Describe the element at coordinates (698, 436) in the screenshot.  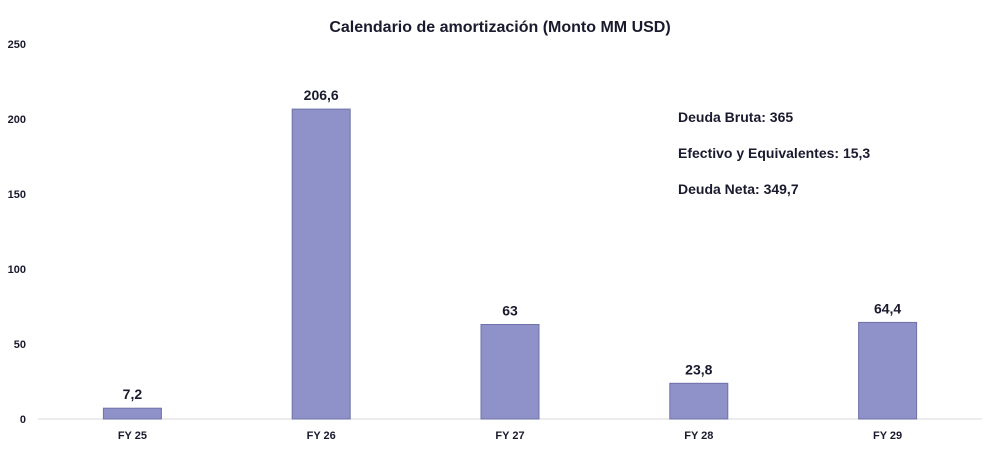
I see `x-tick-label: FY 28` at that location.